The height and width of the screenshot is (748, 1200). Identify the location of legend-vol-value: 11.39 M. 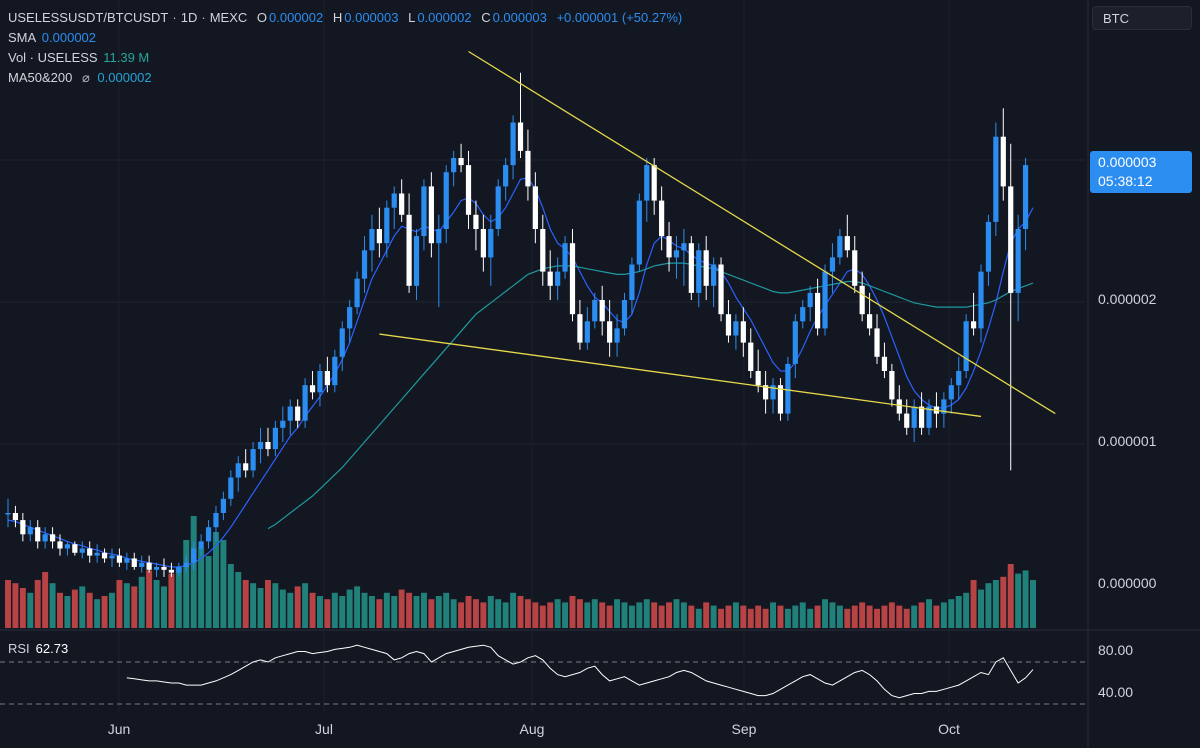
(126, 57).